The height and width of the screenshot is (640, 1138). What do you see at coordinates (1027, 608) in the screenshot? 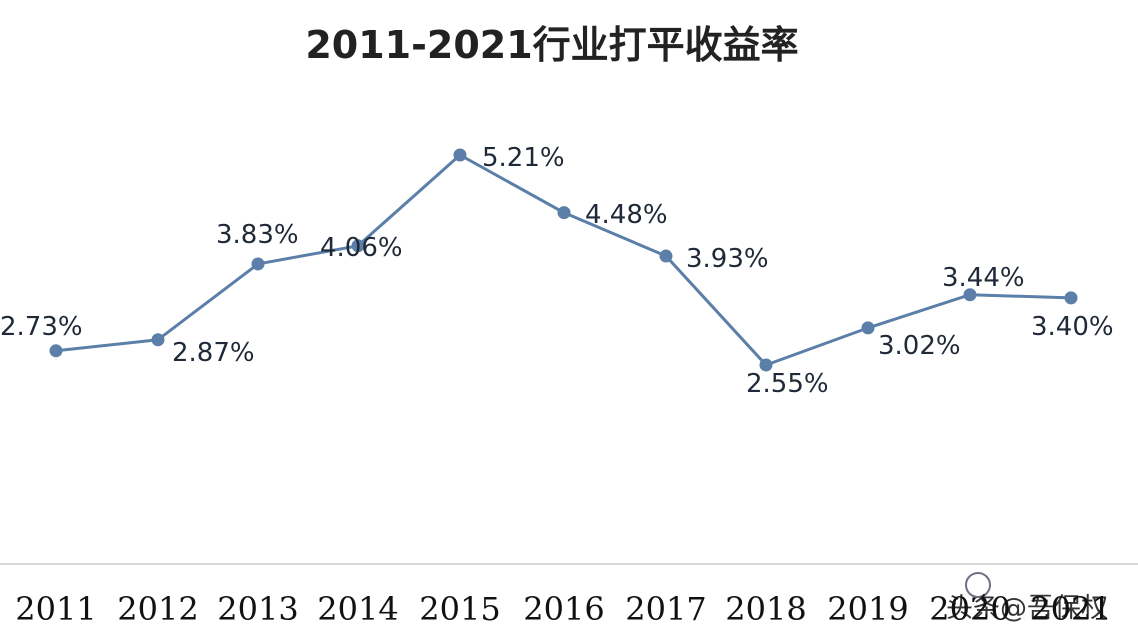
I see `watermark-text: 头条@吾保权` at bounding box center [1027, 608].